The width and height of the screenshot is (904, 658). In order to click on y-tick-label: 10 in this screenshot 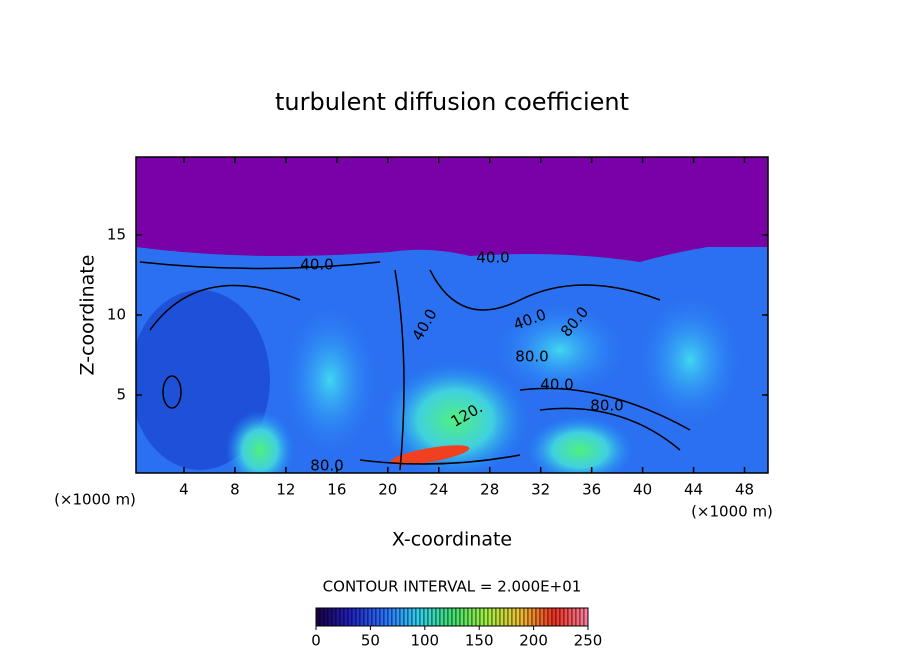, I will do `click(116, 315)`.